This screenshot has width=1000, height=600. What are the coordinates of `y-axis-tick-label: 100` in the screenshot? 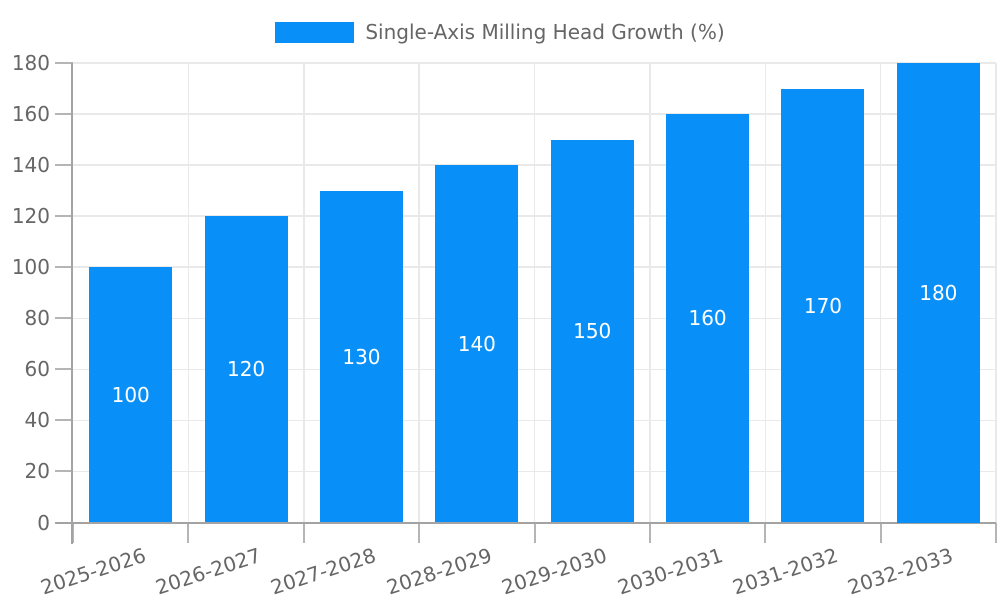 It's located at (30, 267).